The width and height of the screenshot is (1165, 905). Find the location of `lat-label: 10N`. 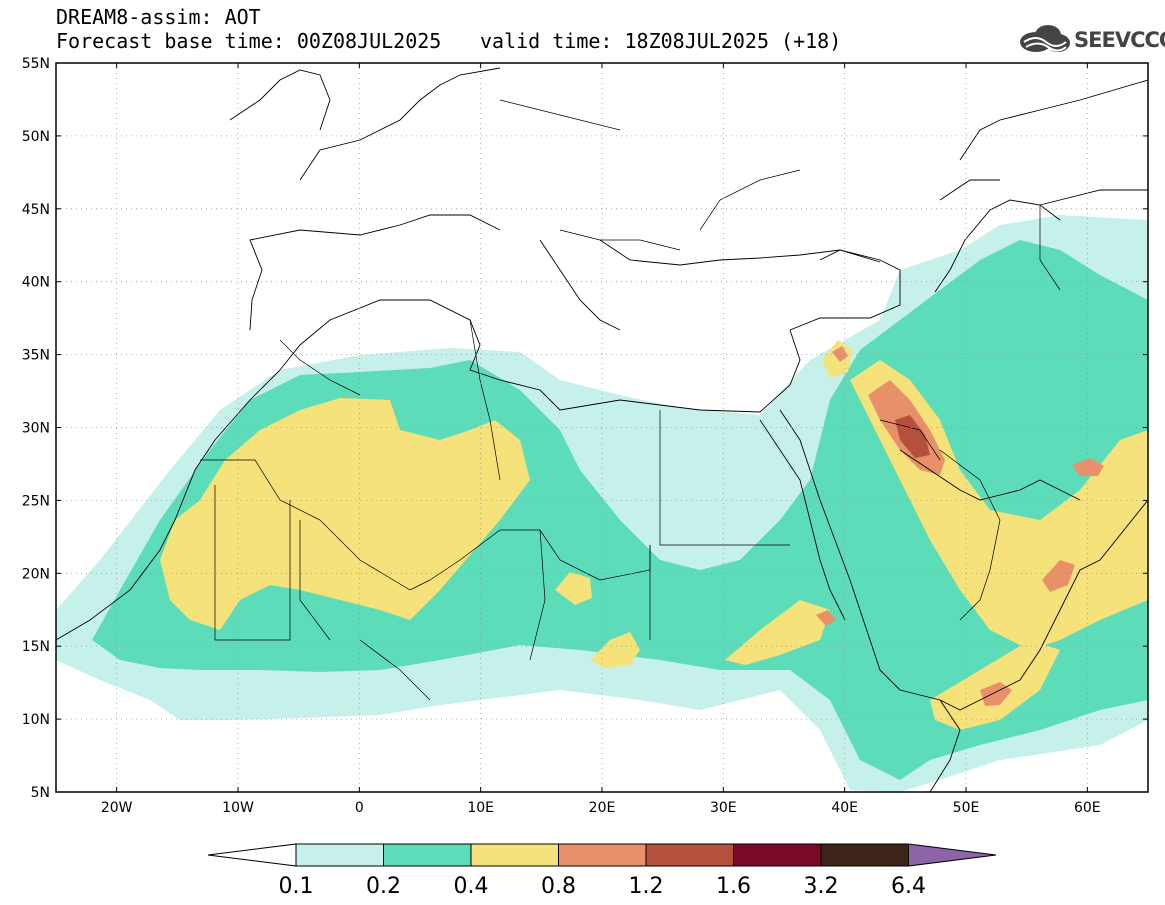

lat-label: 10N is located at coordinates (36, 720).